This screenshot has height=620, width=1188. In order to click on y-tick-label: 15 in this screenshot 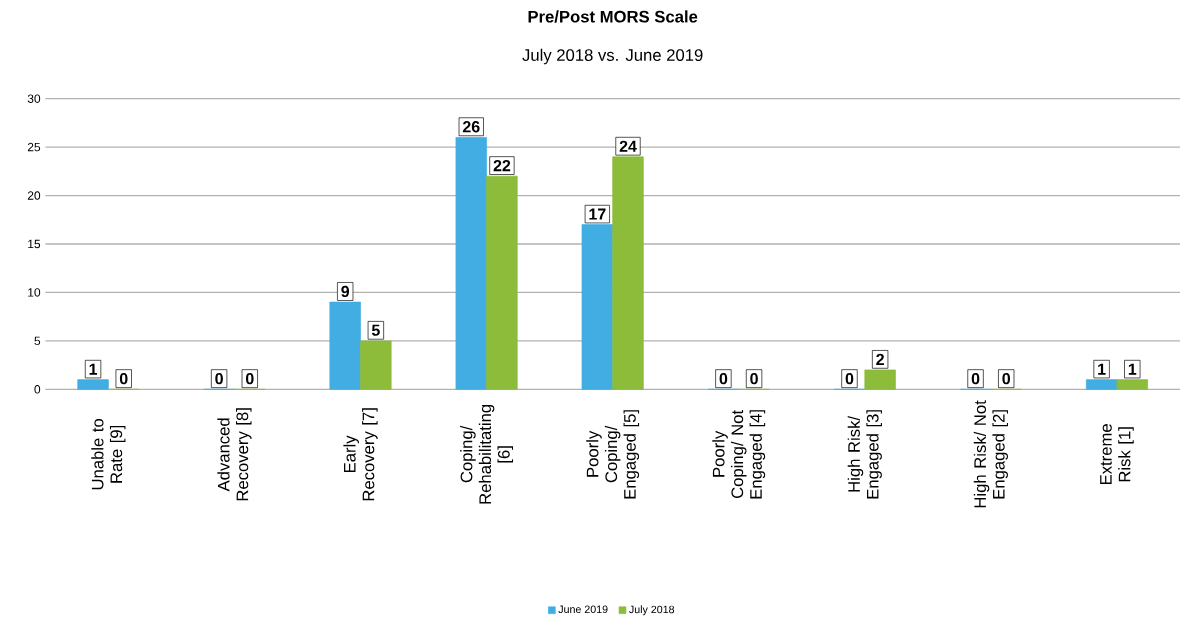, I will do `click(34, 244)`.